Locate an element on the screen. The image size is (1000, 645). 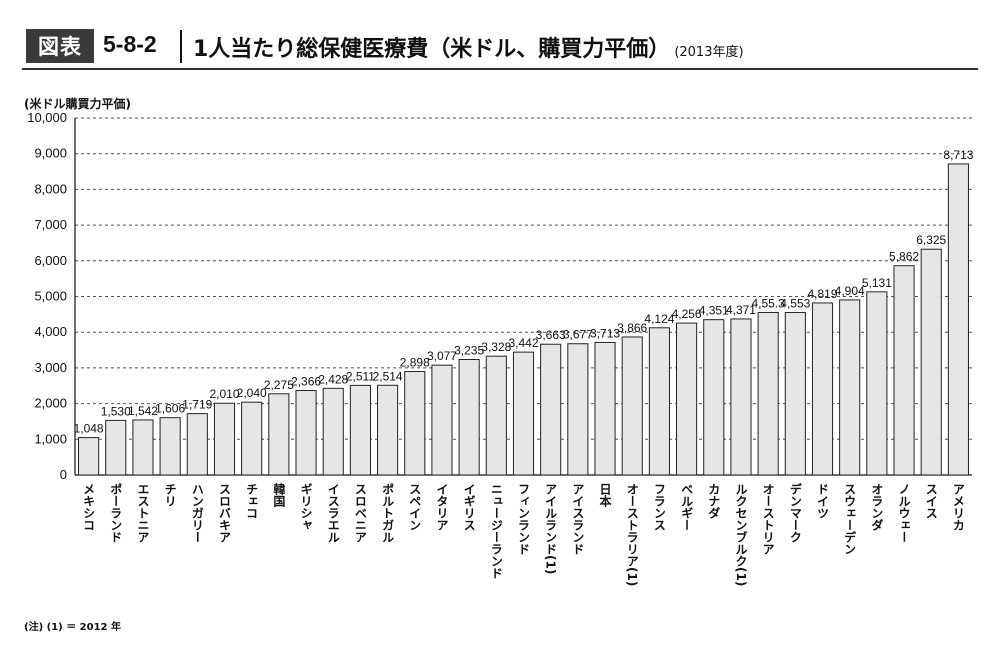
x-tick-label: デンマーク is located at coordinates (795, 512).